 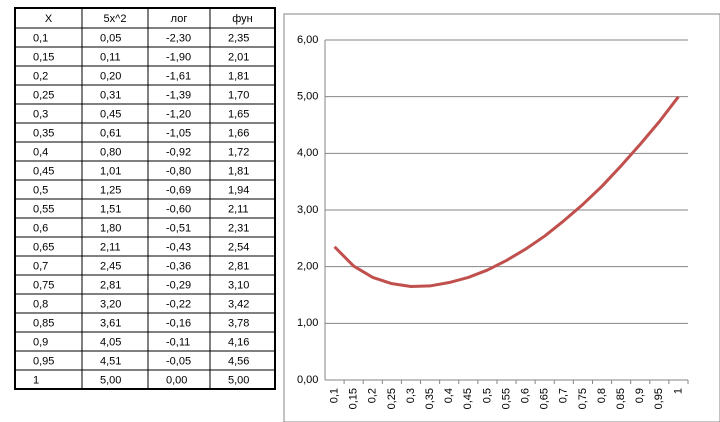 I want to click on cell-text: 4,05, so click(x=110, y=342).